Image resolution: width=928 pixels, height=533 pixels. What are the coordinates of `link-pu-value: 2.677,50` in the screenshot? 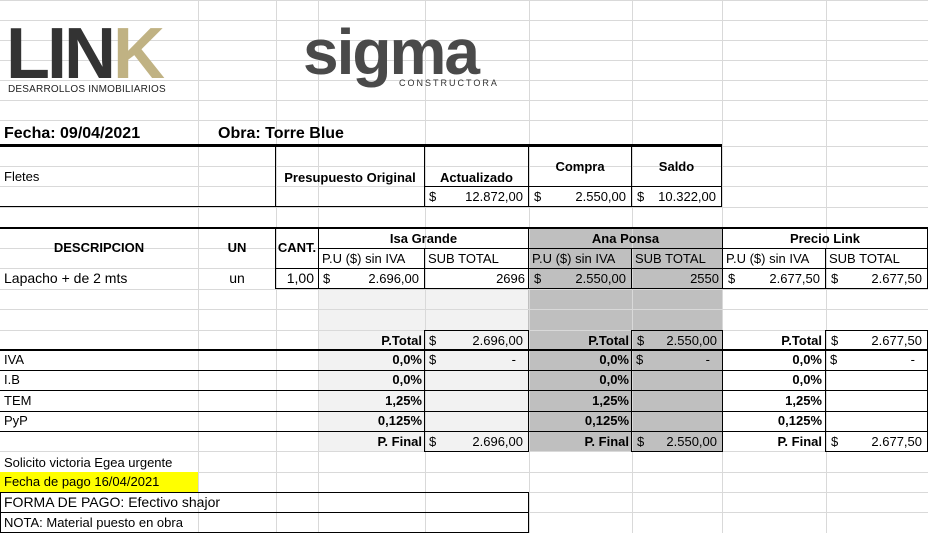 It's located at (794, 278).